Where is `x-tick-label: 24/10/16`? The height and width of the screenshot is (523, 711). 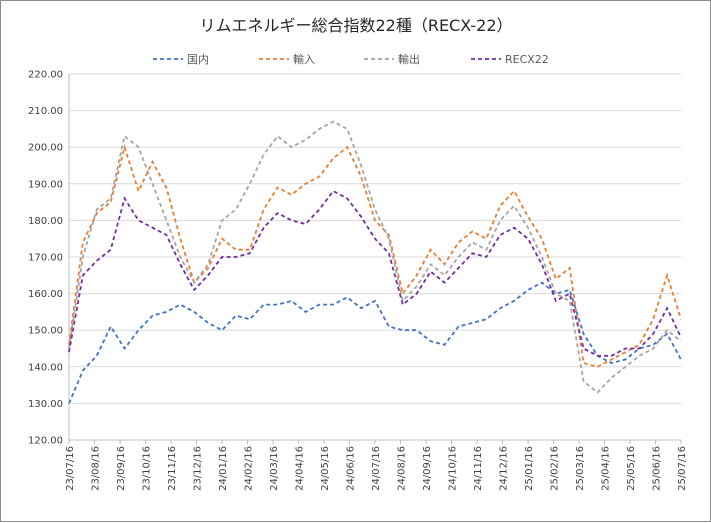 x-tick-label: 24/10/16 is located at coordinates (453, 468).